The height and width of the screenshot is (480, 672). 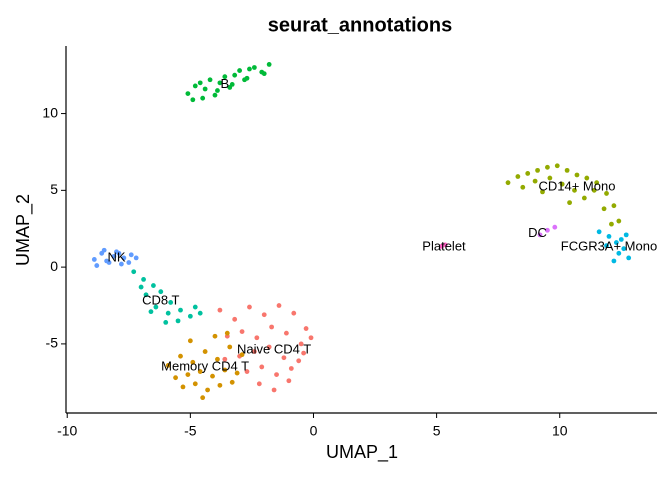 What do you see at coordinates (67, 431) in the screenshot?
I see `x-tick-label: -10` at bounding box center [67, 431].